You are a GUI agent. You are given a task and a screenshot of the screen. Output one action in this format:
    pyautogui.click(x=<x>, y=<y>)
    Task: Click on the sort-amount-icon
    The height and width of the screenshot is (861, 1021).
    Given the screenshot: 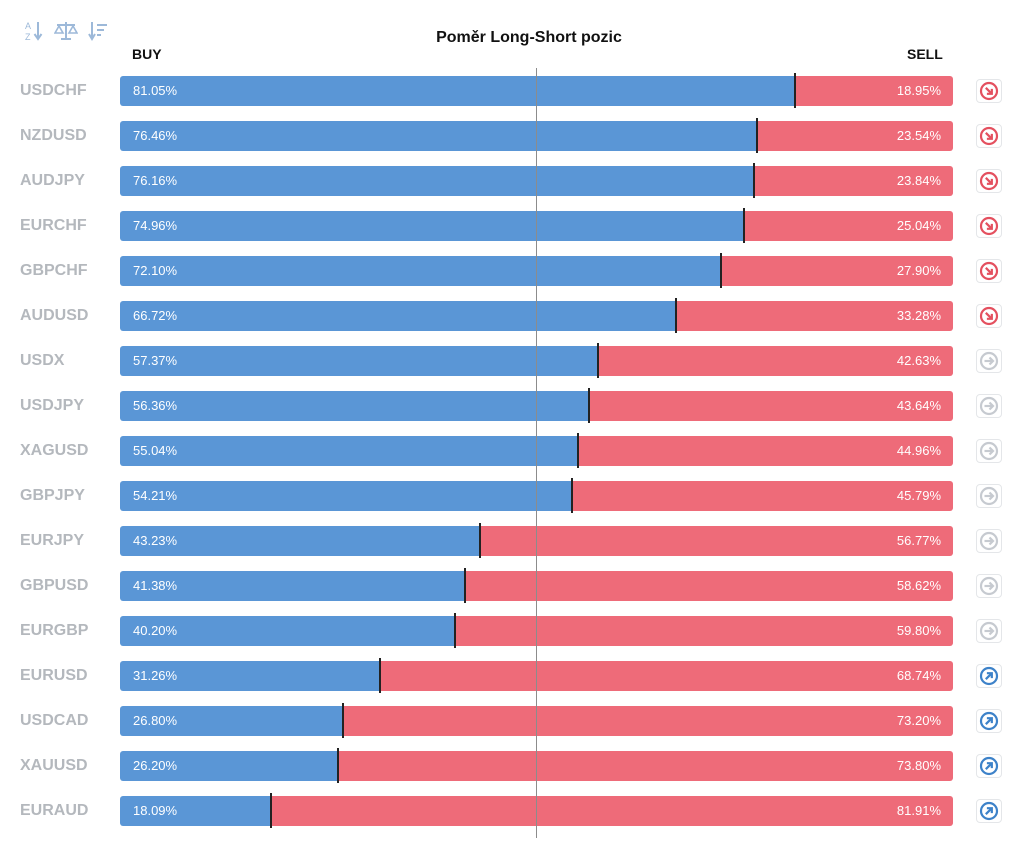 What is the action you would take?
    pyautogui.click(x=97, y=31)
    